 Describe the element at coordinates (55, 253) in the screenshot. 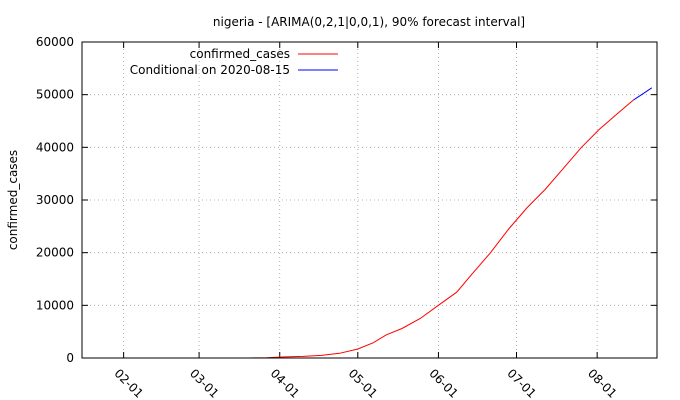

I see `y-tick-label: 20000` at that location.